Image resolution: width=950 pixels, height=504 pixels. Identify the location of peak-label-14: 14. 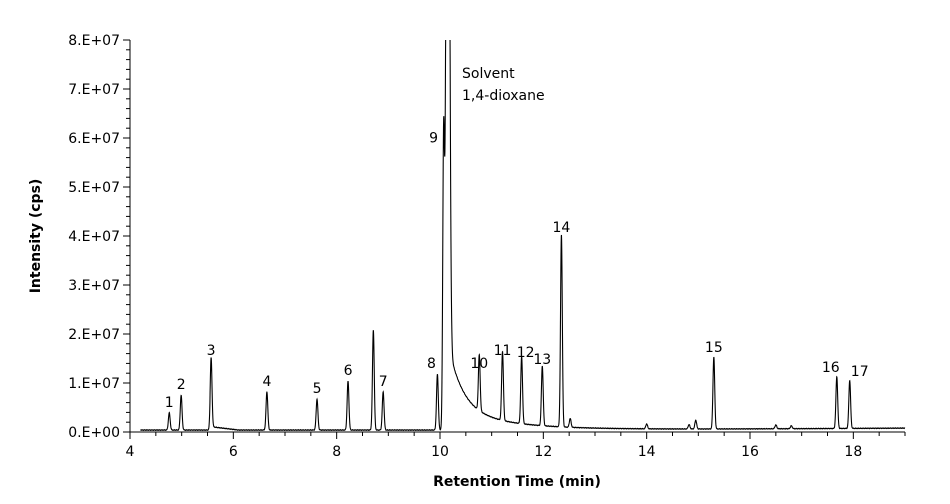
(562, 228).